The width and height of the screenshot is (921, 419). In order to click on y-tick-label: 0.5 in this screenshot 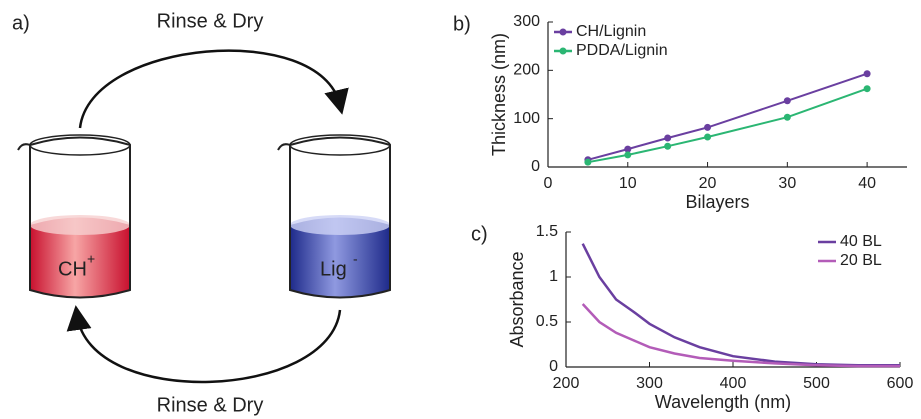, I will do `click(547, 321)`.